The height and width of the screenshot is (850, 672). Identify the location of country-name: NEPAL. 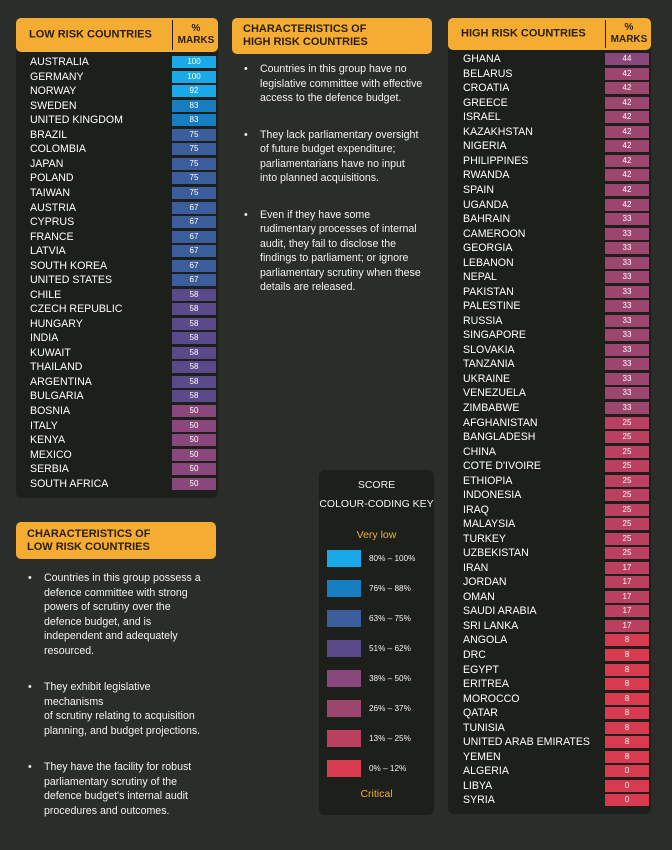
(480, 277).